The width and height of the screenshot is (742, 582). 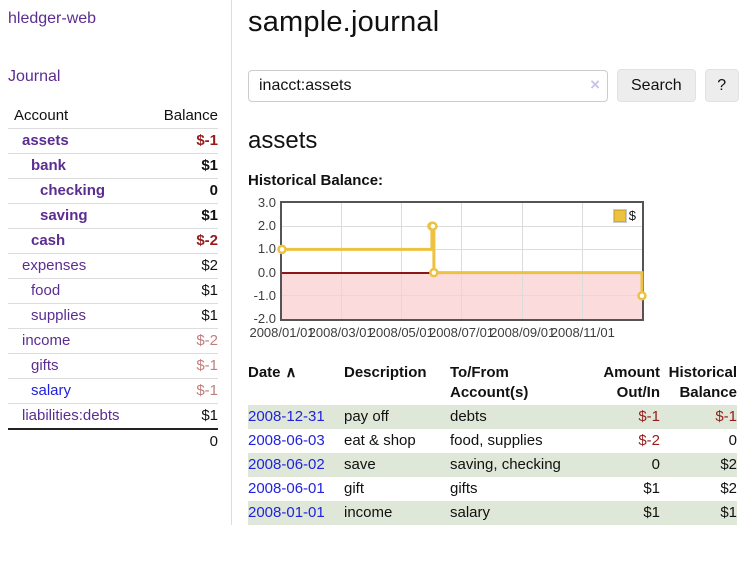 What do you see at coordinates (46, 290) in the screenshot?
I see `account-link-food: food` at bounding box center [46, 290].